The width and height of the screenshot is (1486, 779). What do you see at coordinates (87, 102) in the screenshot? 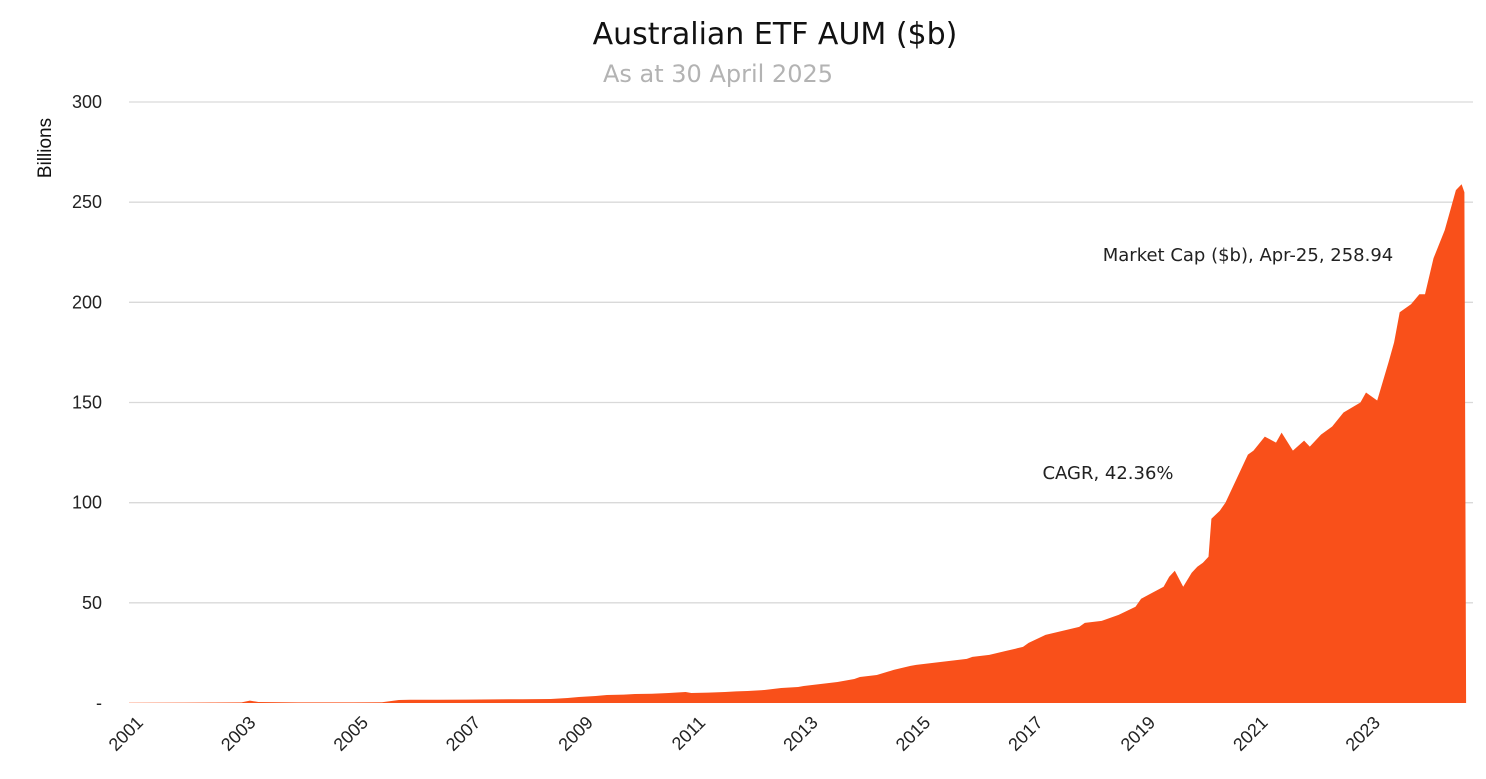
I see `y-tick-label-300: 300` at bounding box center [87, 102].